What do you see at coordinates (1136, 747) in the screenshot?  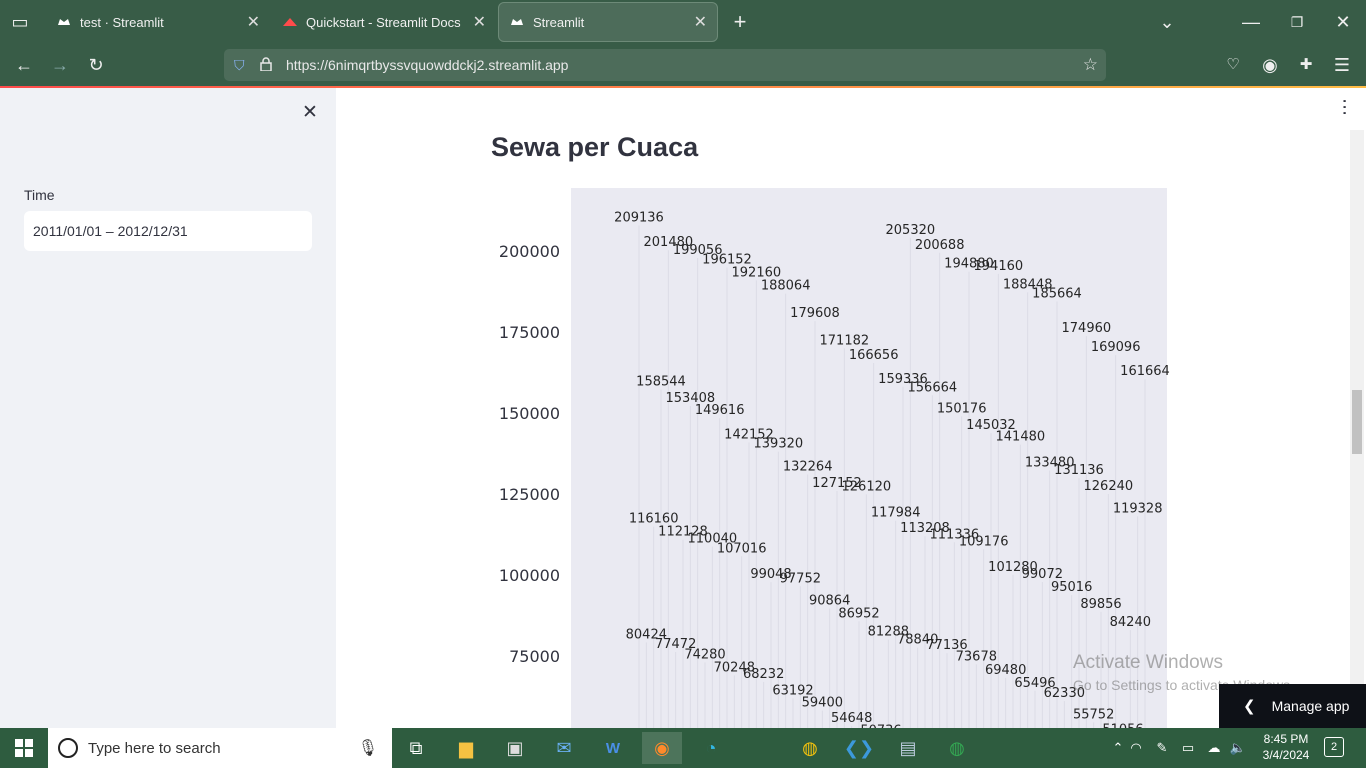 I see `network-icon: ◠` at bounding box center [1136, 747].